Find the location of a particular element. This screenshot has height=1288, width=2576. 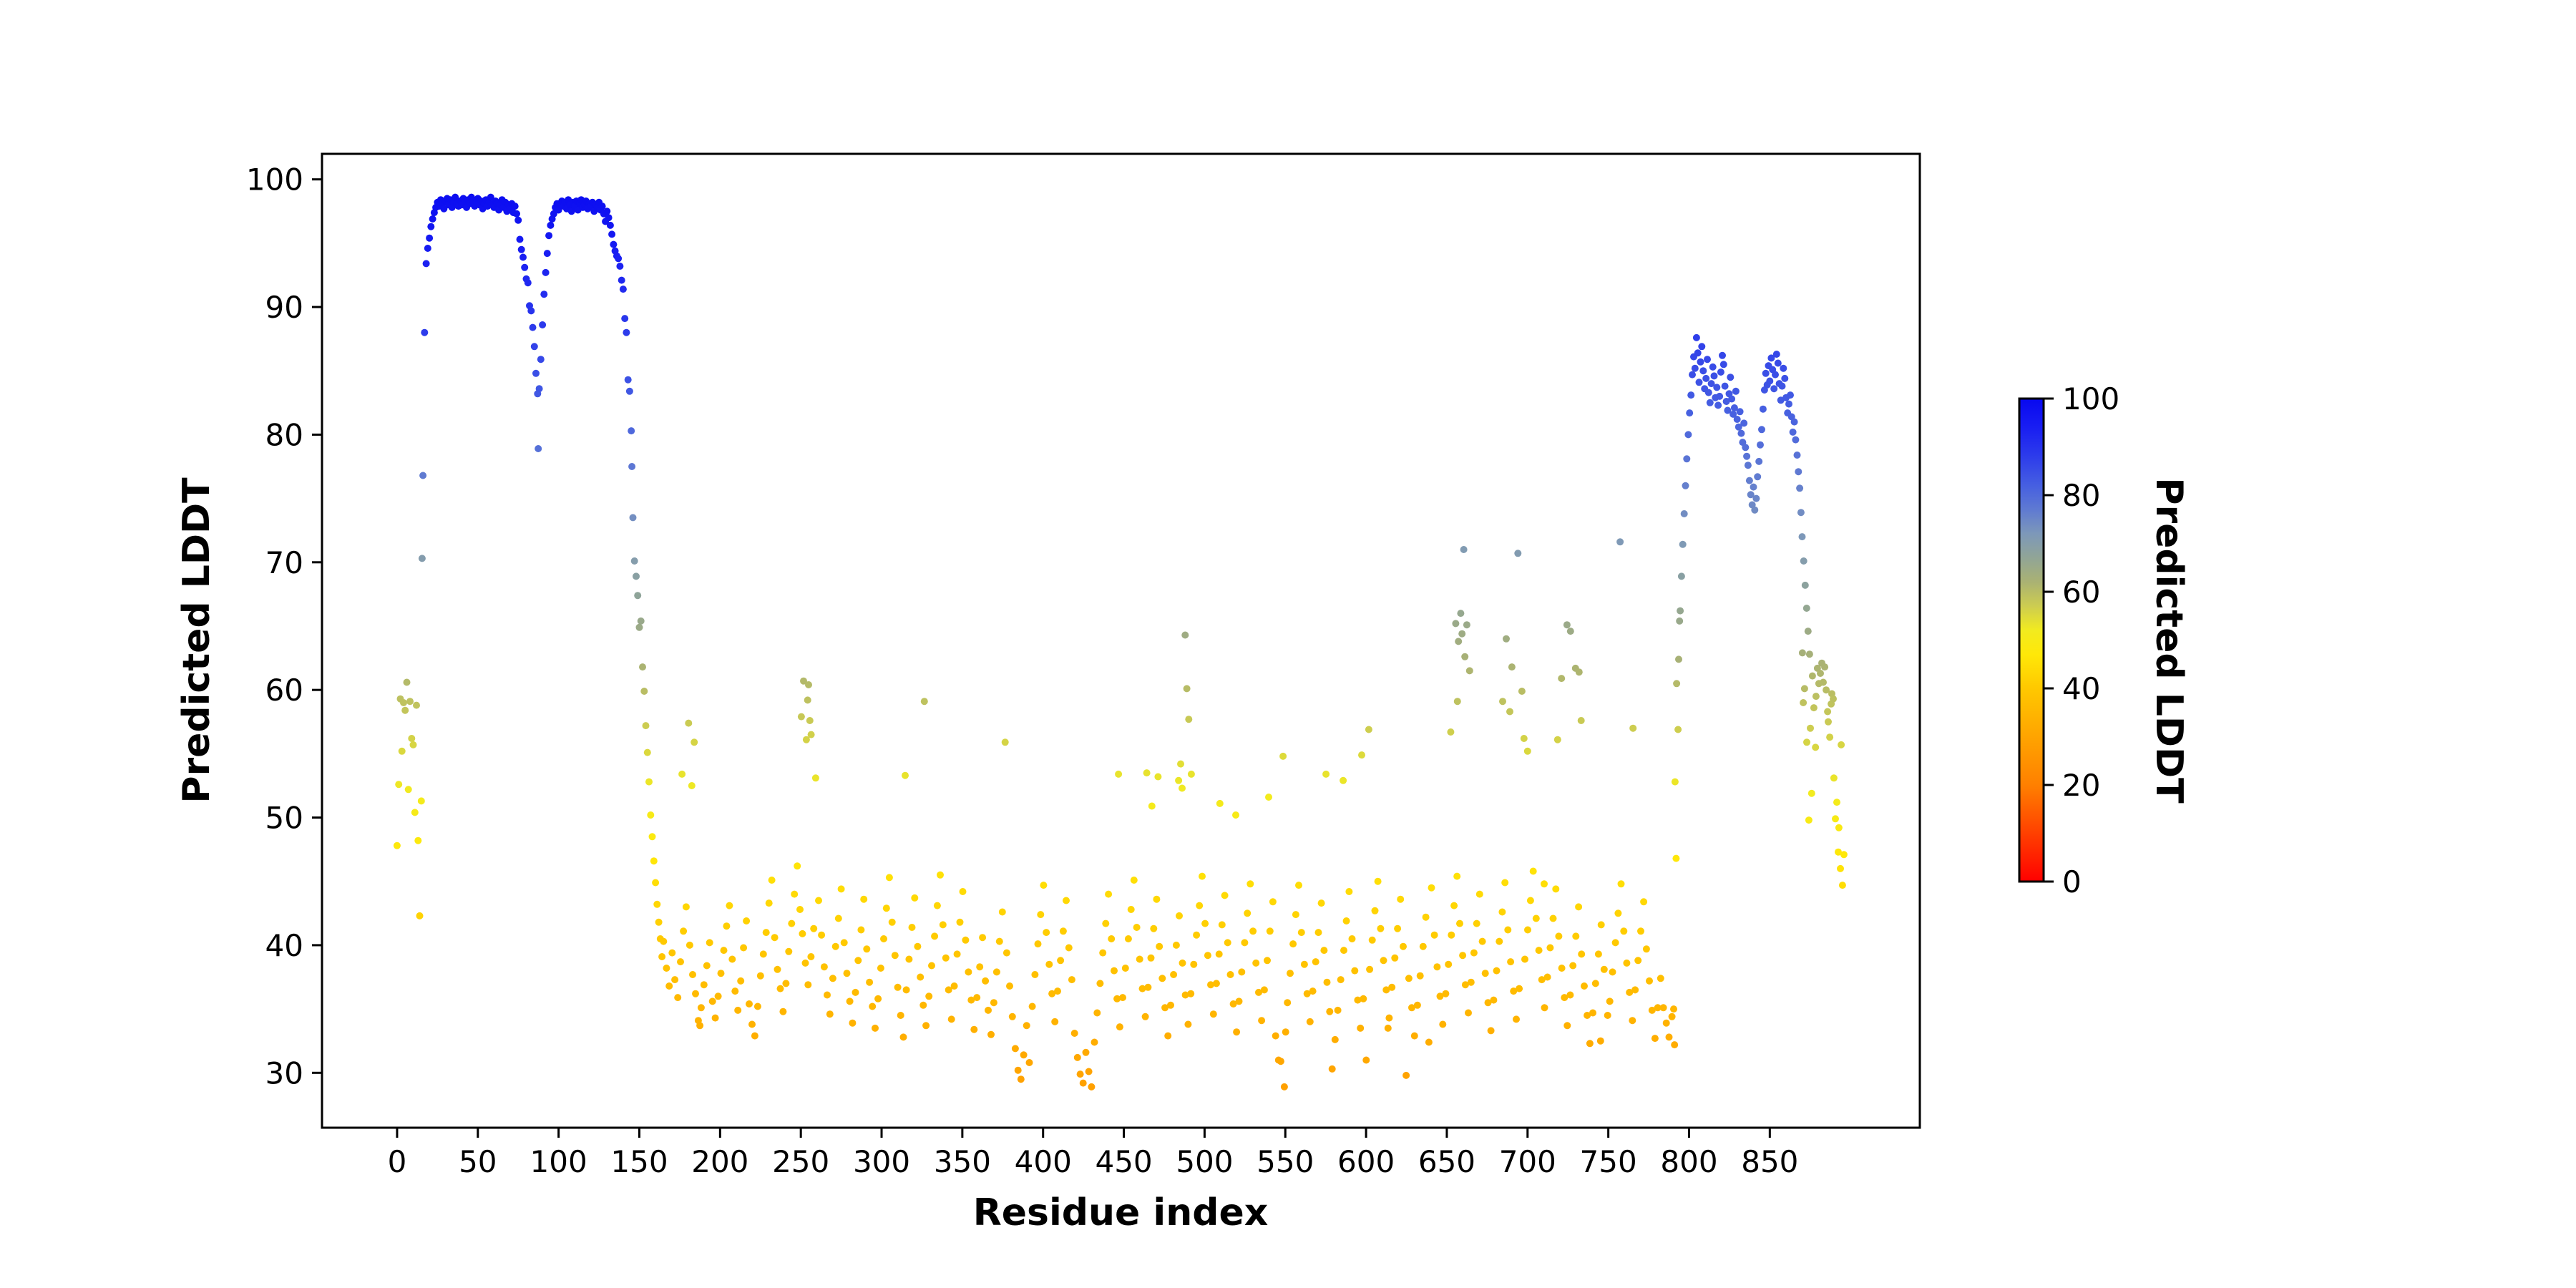

colorbar-tick-label: 80 is located at coordinates (2081, 495).